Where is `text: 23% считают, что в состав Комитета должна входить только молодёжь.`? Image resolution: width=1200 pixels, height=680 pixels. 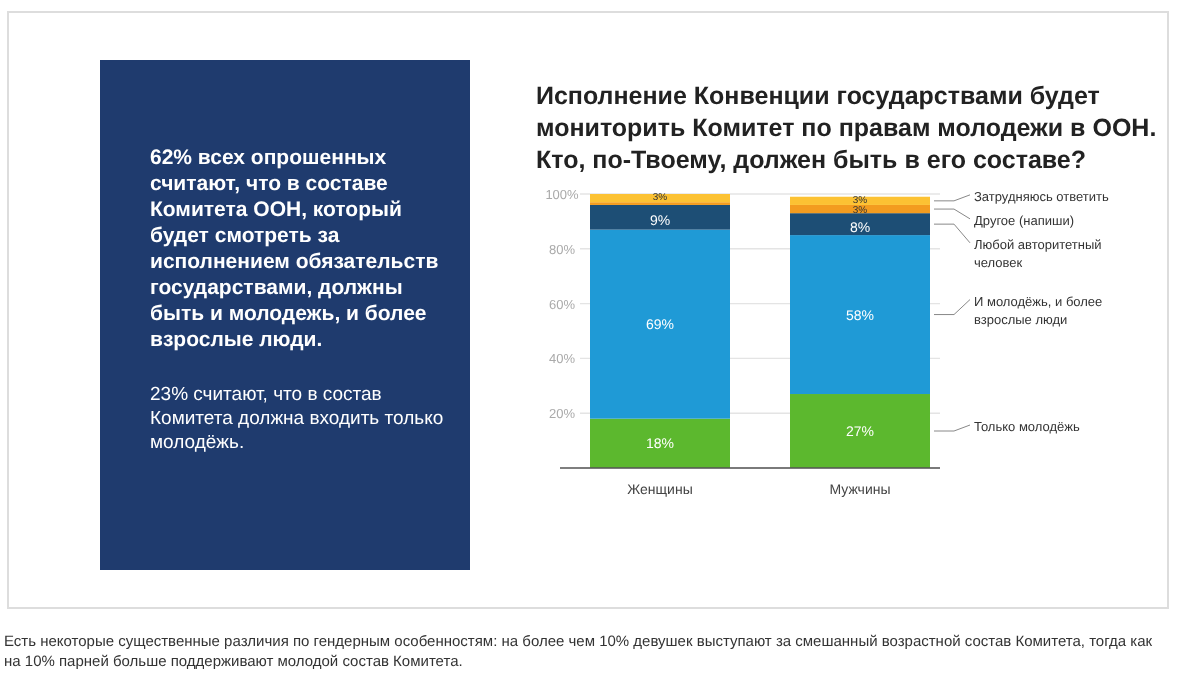
text: 23% считают, что в состав Комитета должна входить только молодёжь. is located at coordinates (297, 419).